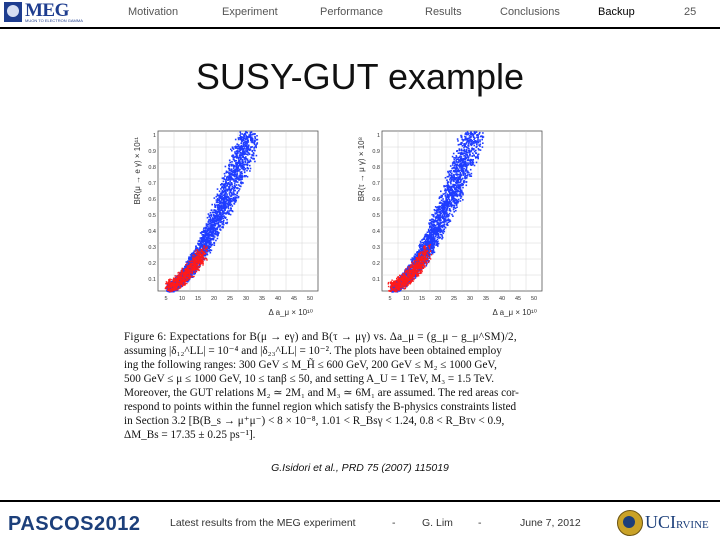 This screenshot has width=720, height=542. I want to click on uci-name: UCI, so click(660, 522).